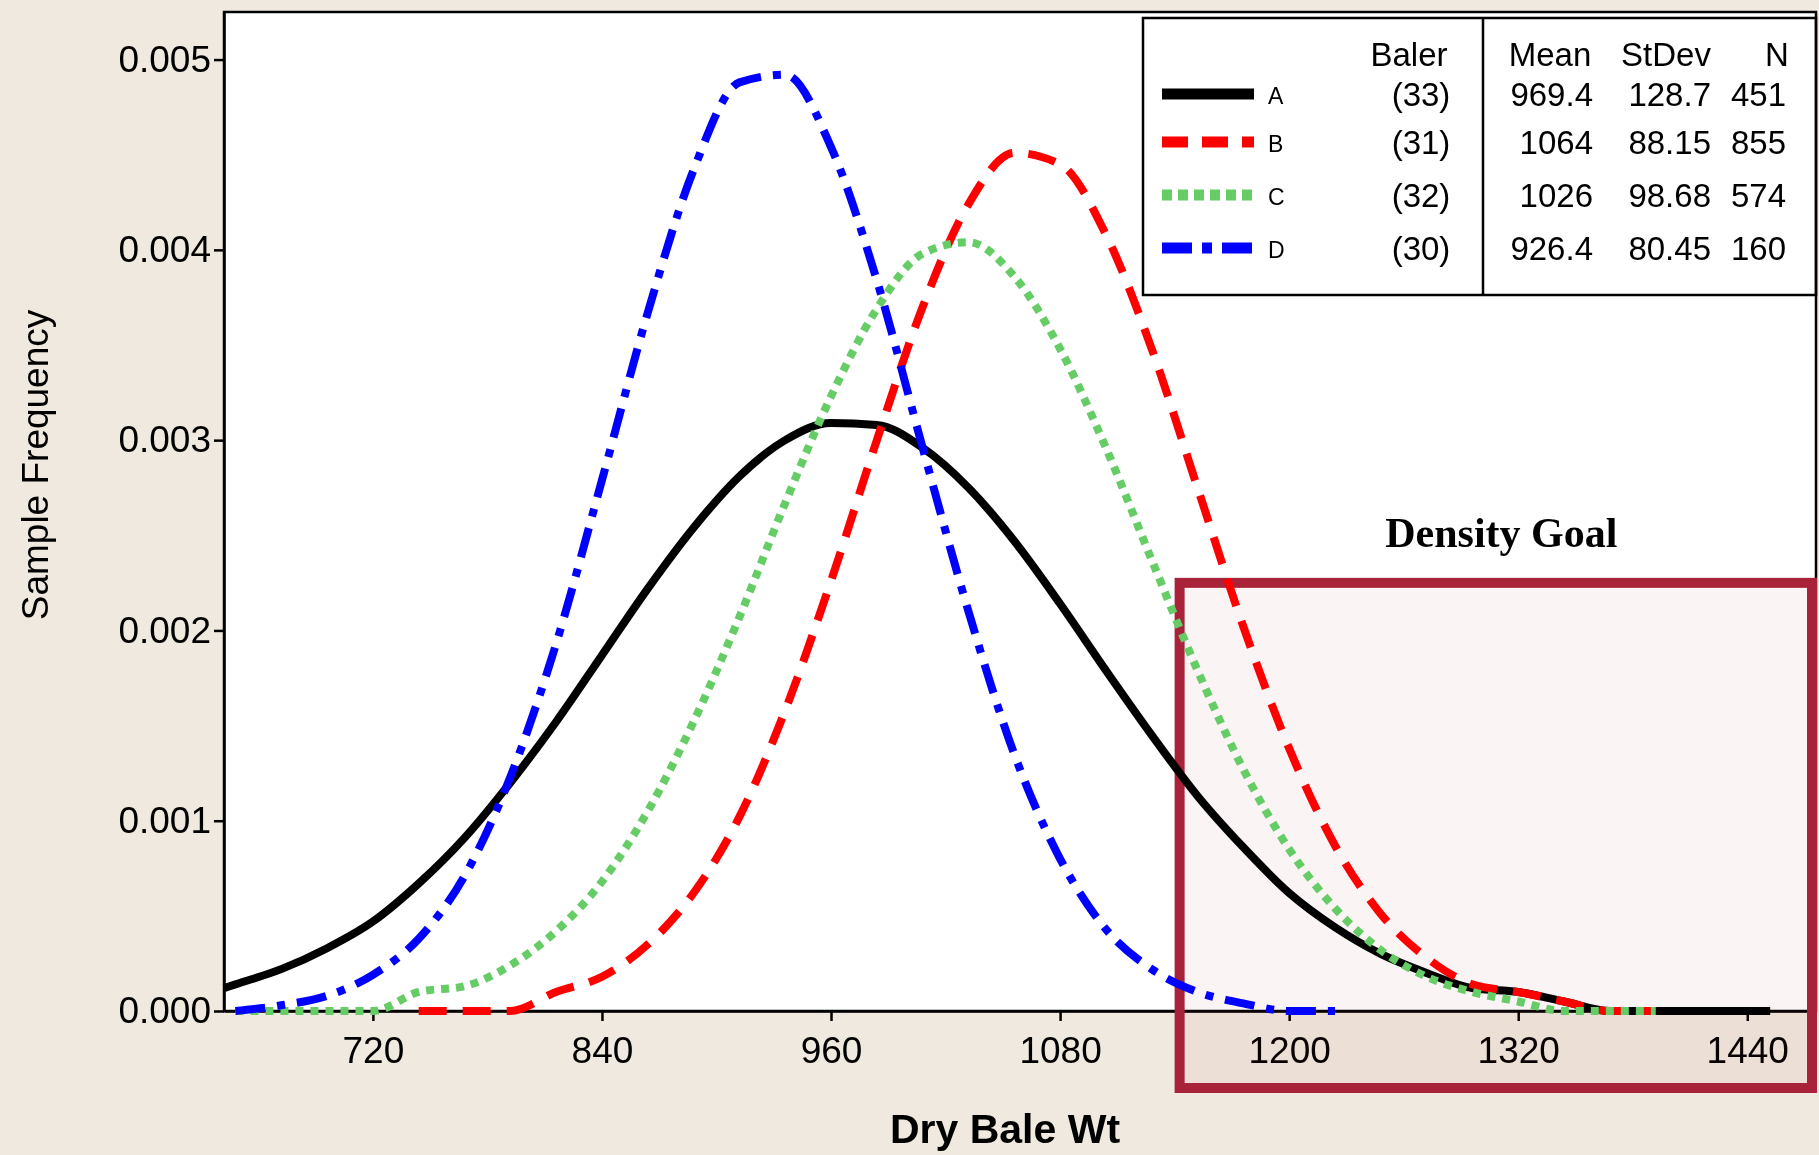 This screenshot has width=1819, height=1155. I want to click on annotation: (31), so click(1421, 142).